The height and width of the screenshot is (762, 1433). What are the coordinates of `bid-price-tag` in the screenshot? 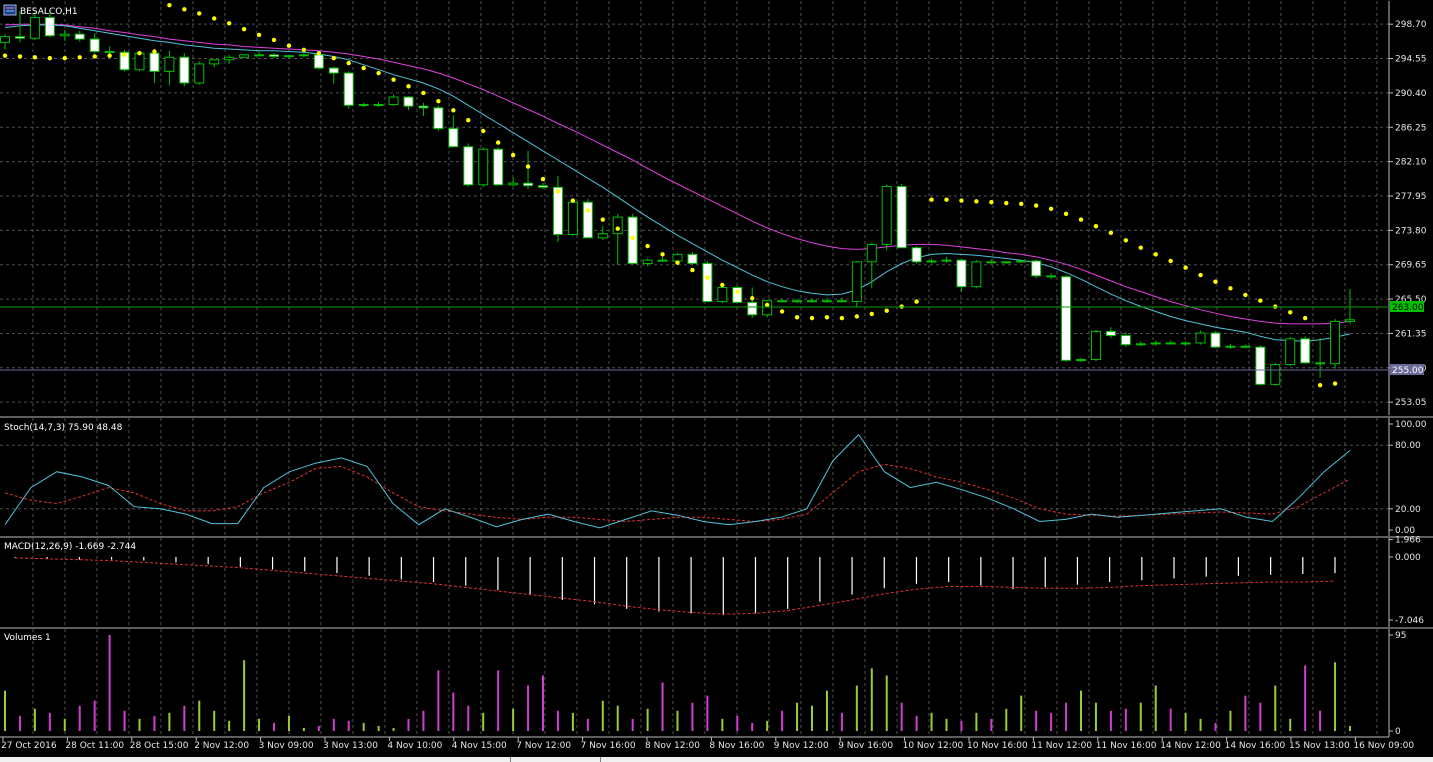 It's located at (1407, 306).